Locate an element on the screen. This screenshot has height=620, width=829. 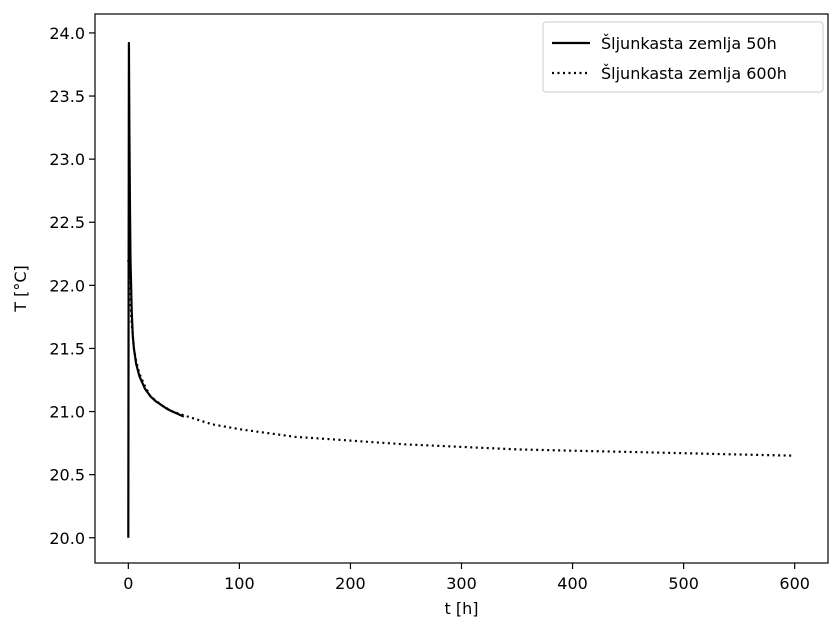
y-axis: 20.0 20.5 21.0 21.5 22.0 22.5 23.0 23.5 24.0 is located at coordinates (72, 286).